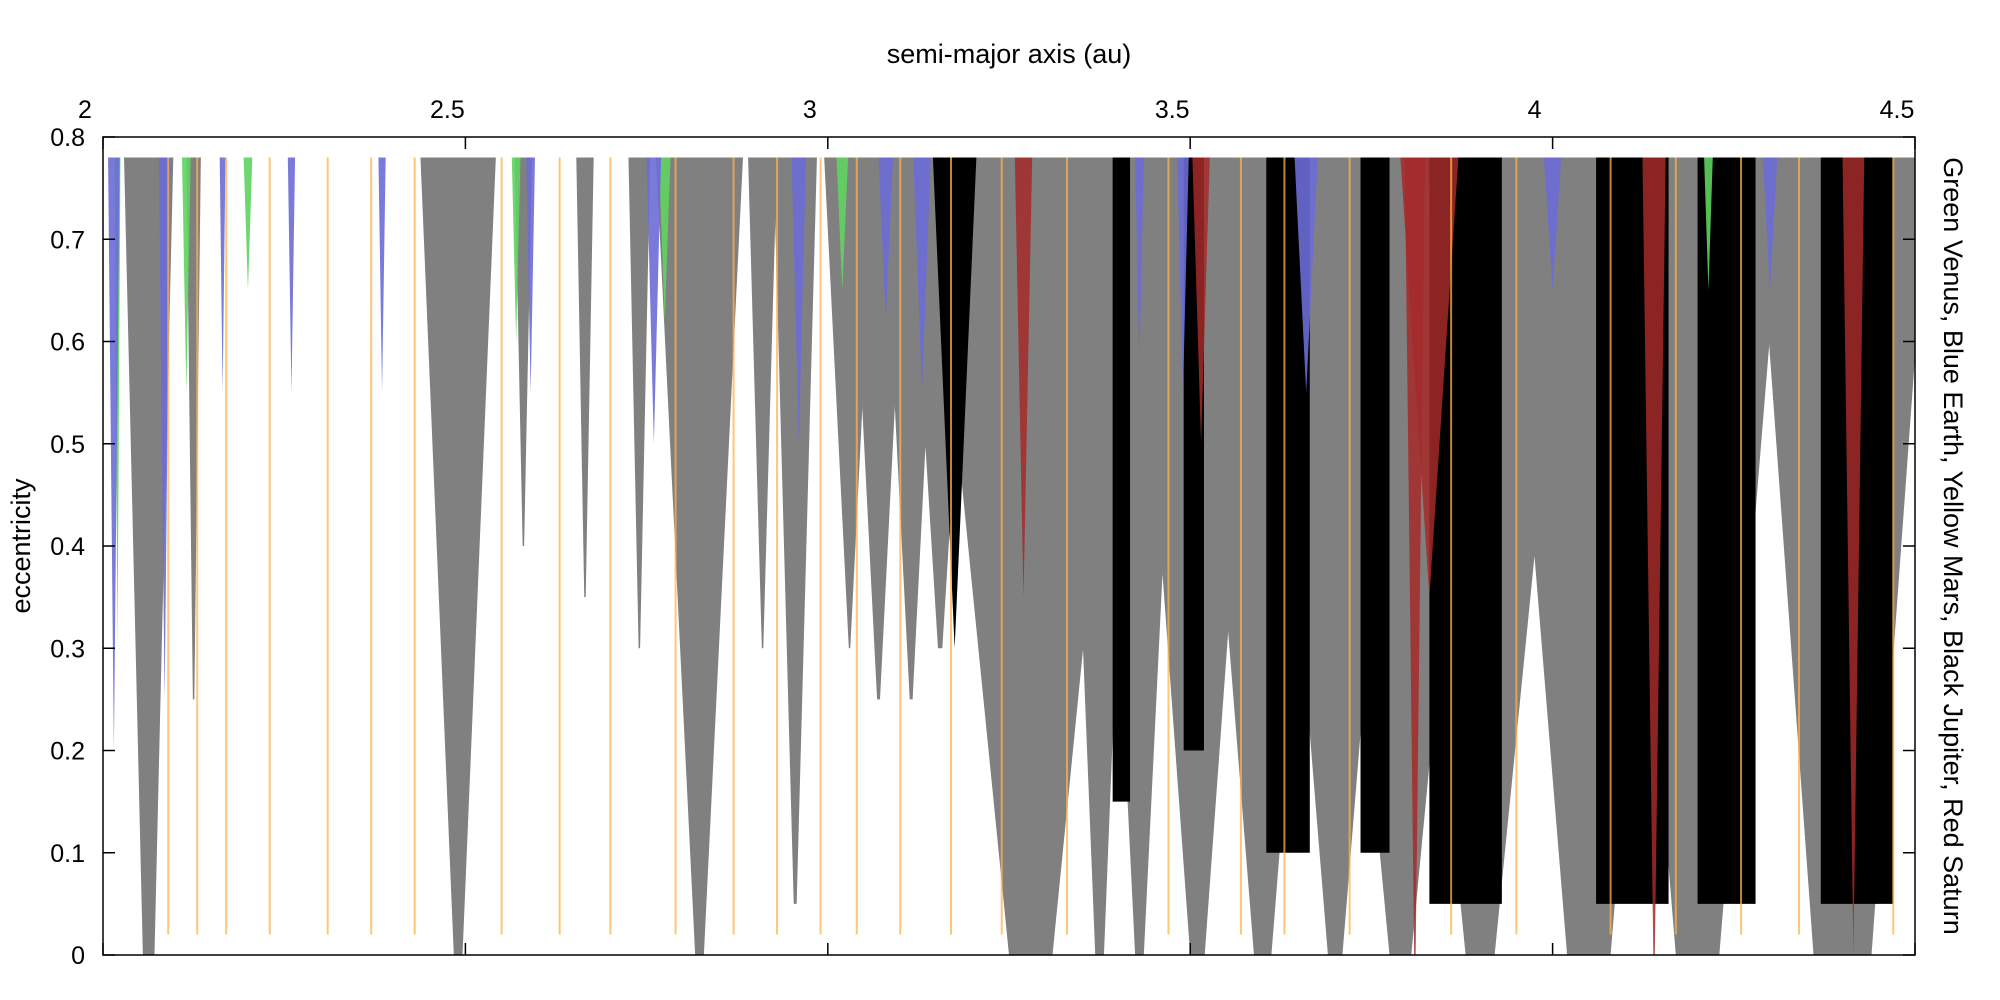 This screenshot has height=1000, width=2000. Describe the element at coordinates (1535, 110) in the screenshot. I see `x-tick-label: 4` at that location.